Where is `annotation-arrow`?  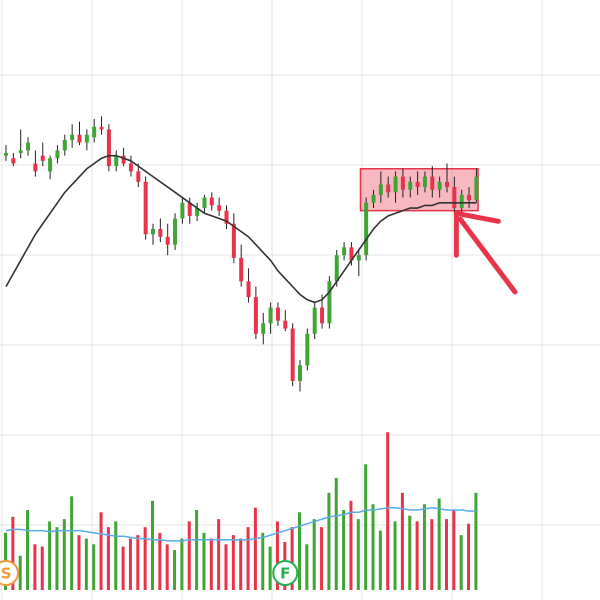 annotation-arrow is located at coordinates (485, 252).